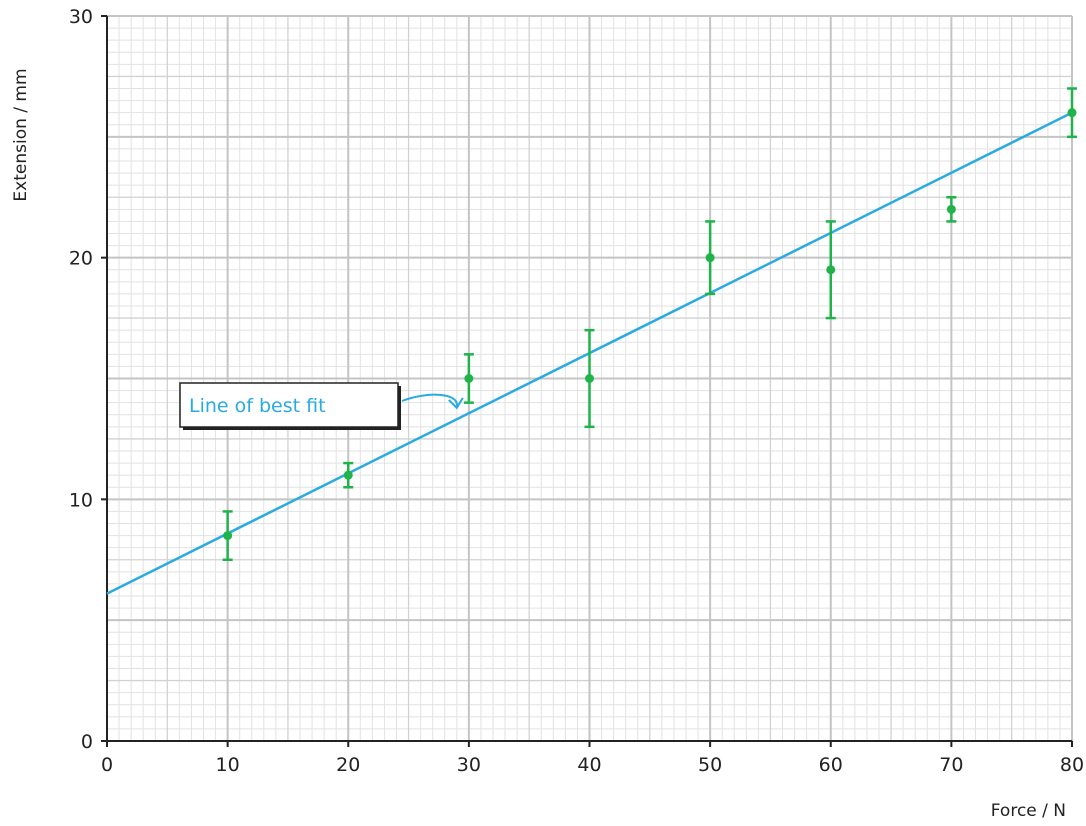  Describe the element at coordinates (81, 259) in the screenshot. I see `y-tick-label: 20` at that location.